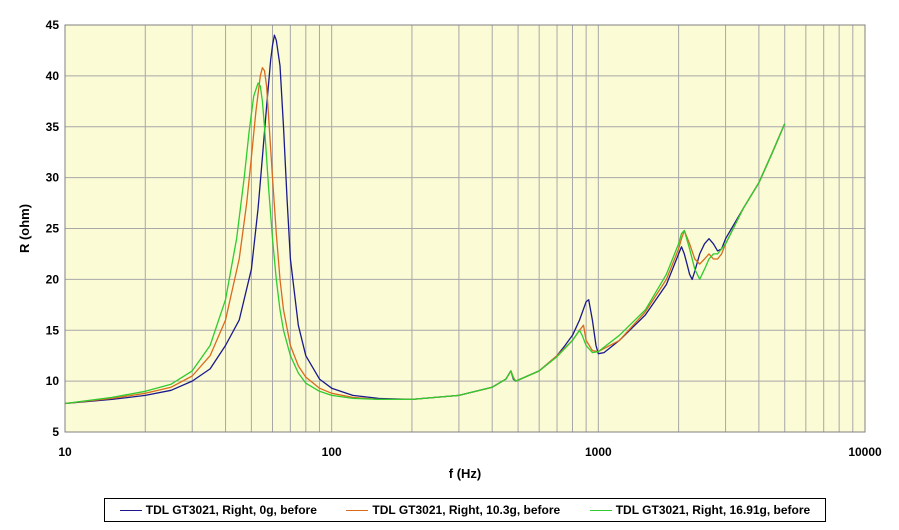 This screenshot has width=899, height=530. What do you see at coordinates (713, 510) in the screenshot?
I see `legend-label: TDL GT3021, Right, 16.91g, before` at bounding box center [713, 510].